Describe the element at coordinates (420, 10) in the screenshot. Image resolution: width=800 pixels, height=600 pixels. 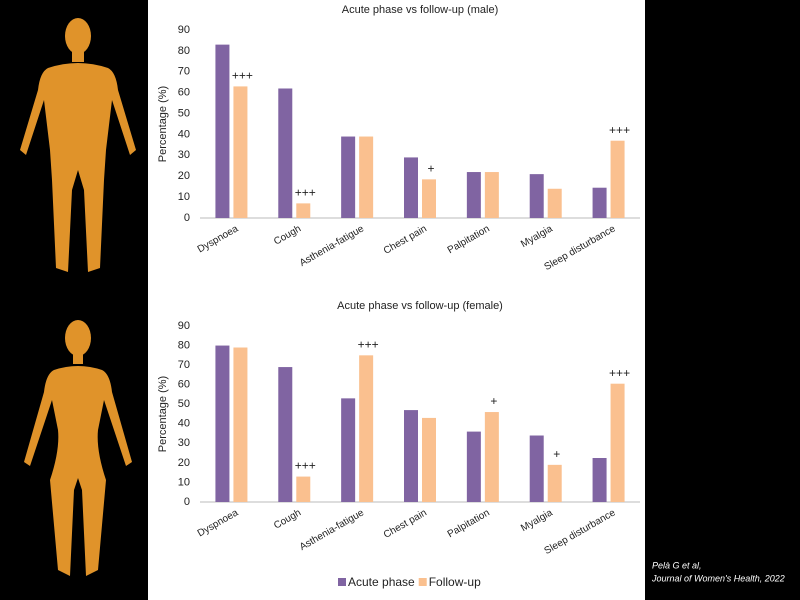
I see `chart-title: Acute phase vs follow-up (male)` at that location.